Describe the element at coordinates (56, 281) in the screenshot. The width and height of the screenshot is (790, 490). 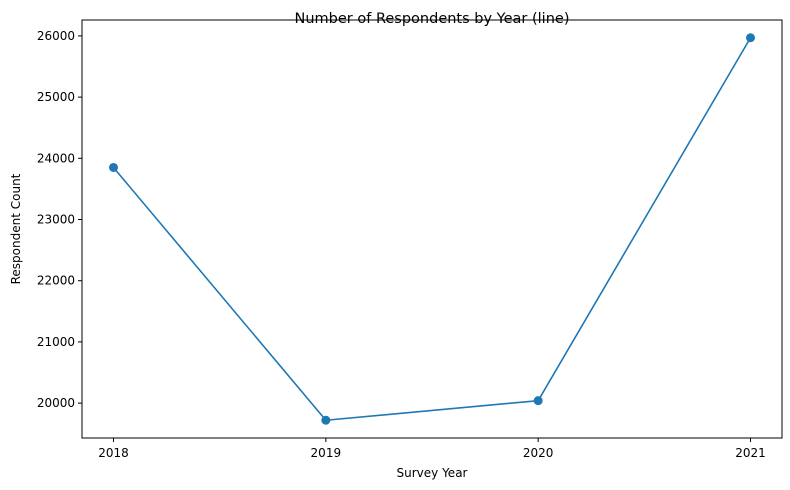
I see `y-tick-label: 22000` at that location.